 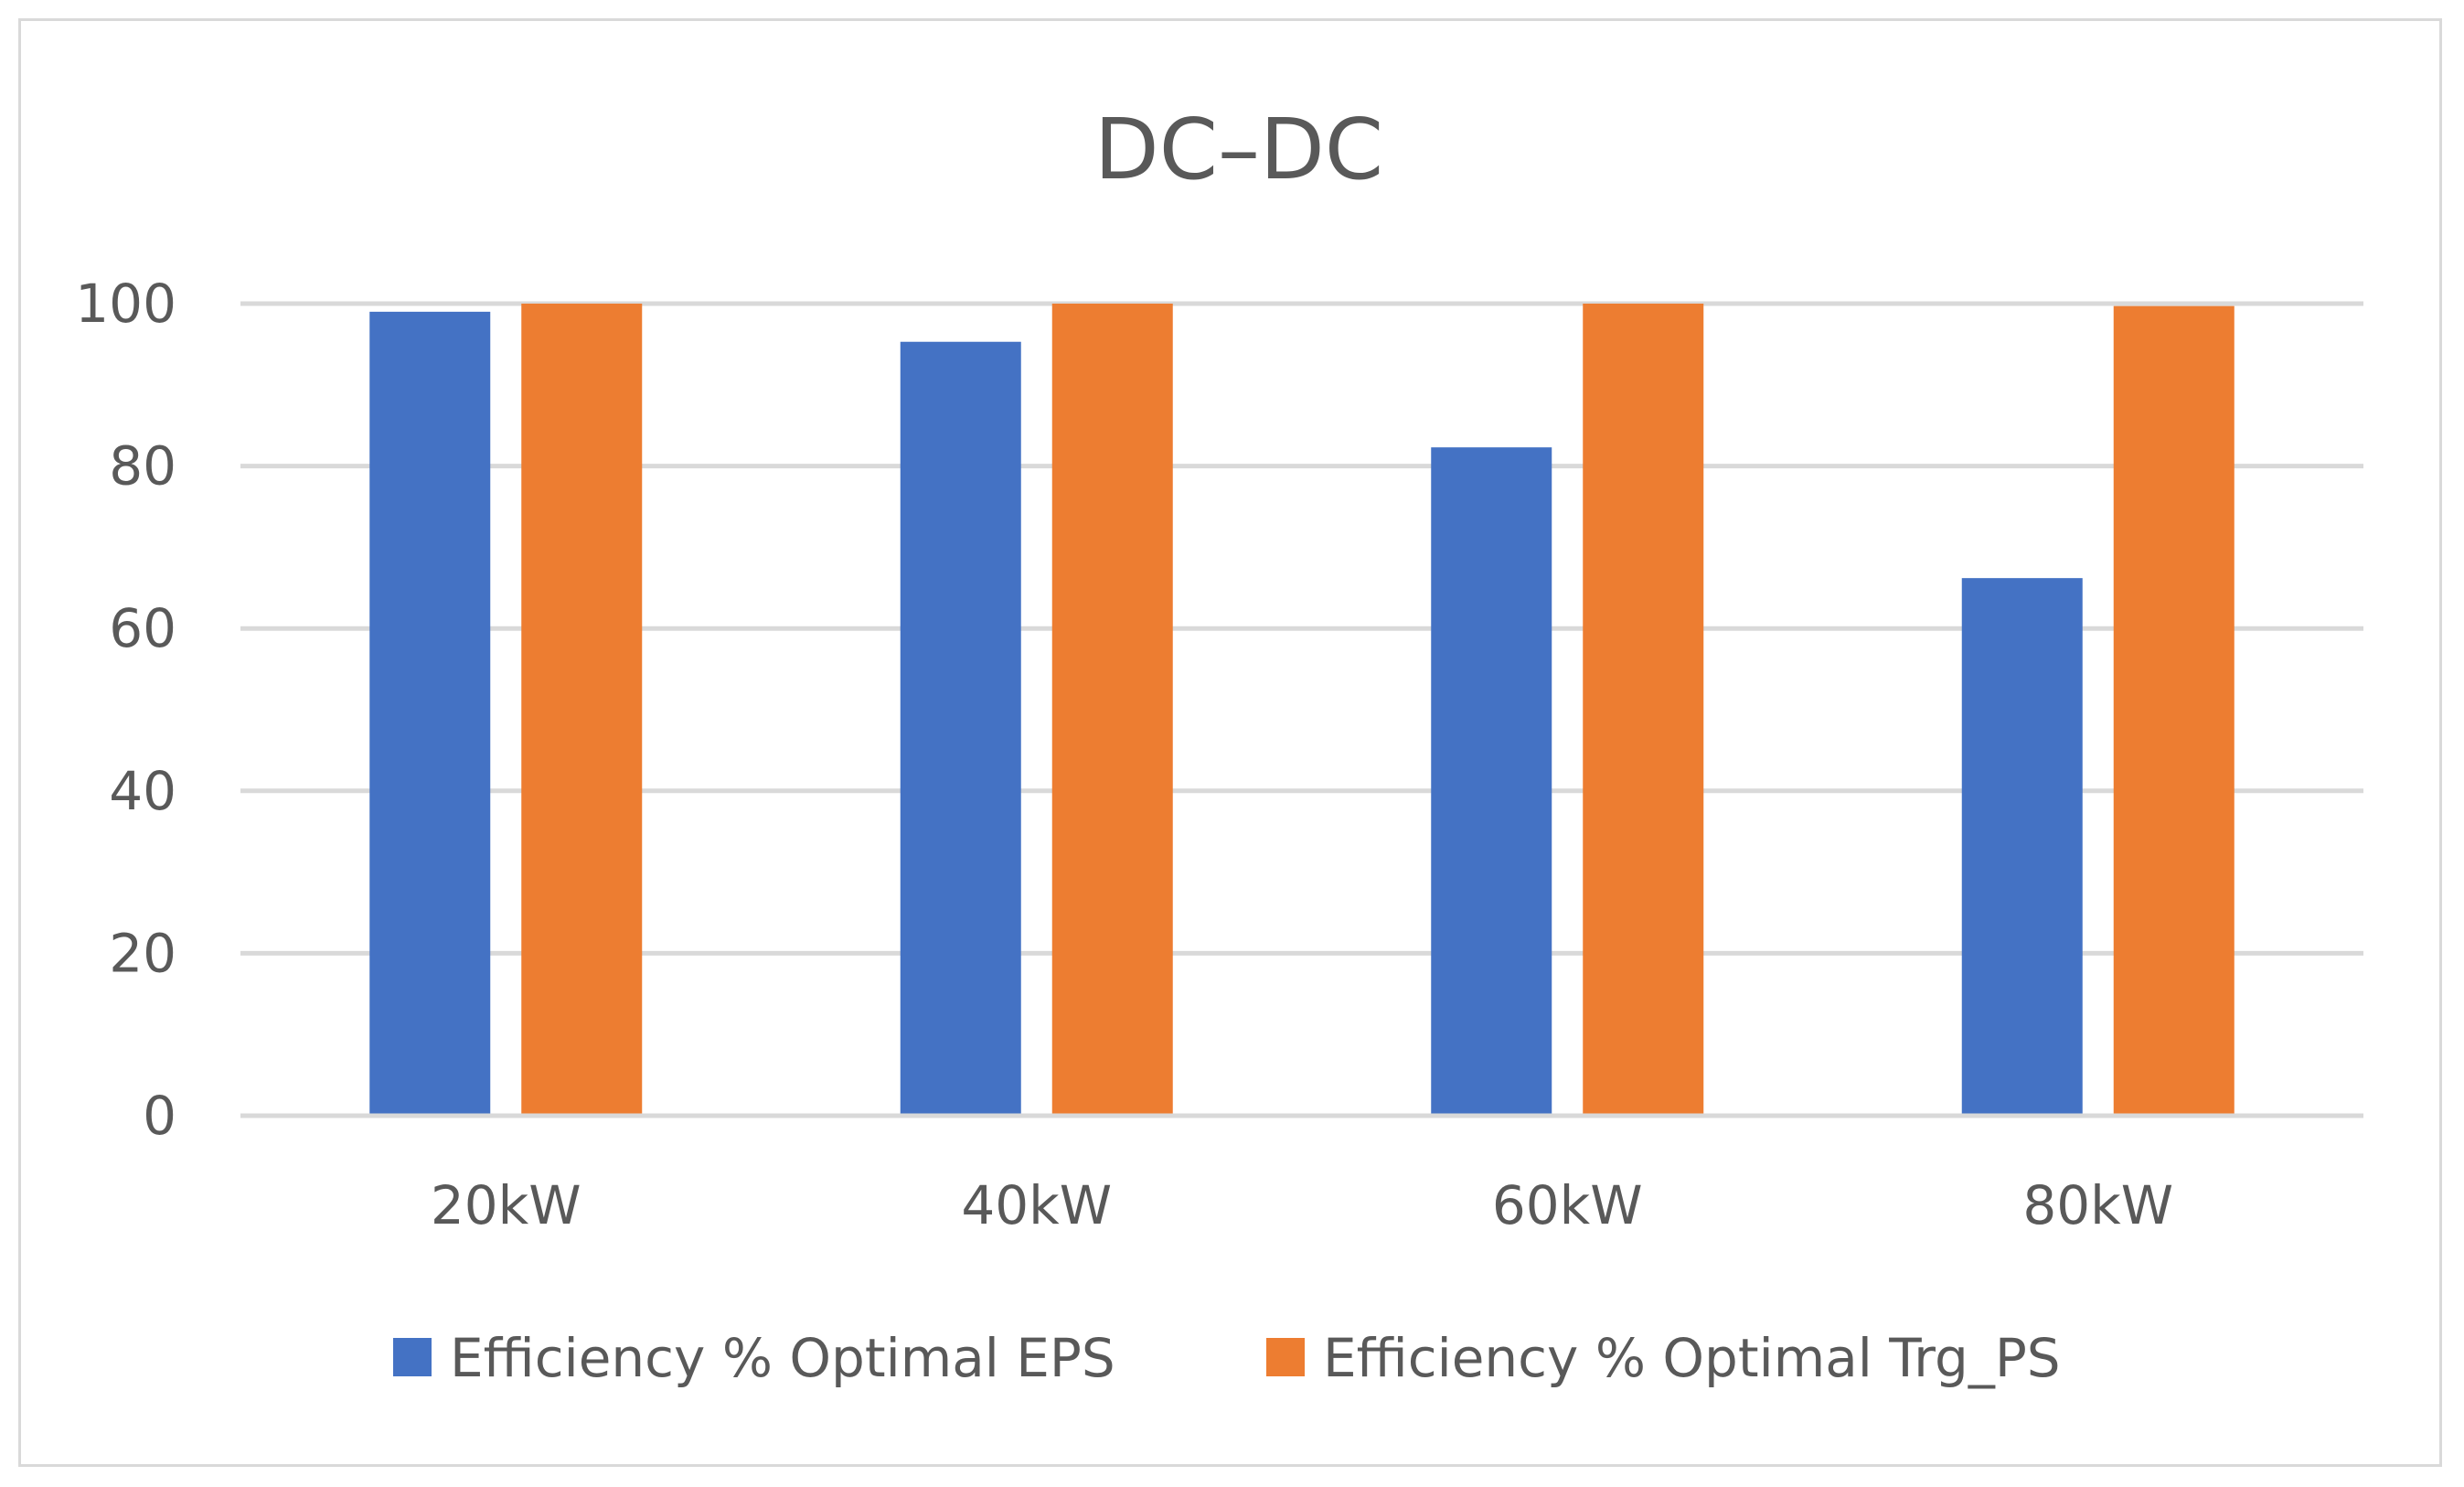 I want to click on legend-label: Efficiency % Optimal Trg_PS, so click(x=1692, y=1358).